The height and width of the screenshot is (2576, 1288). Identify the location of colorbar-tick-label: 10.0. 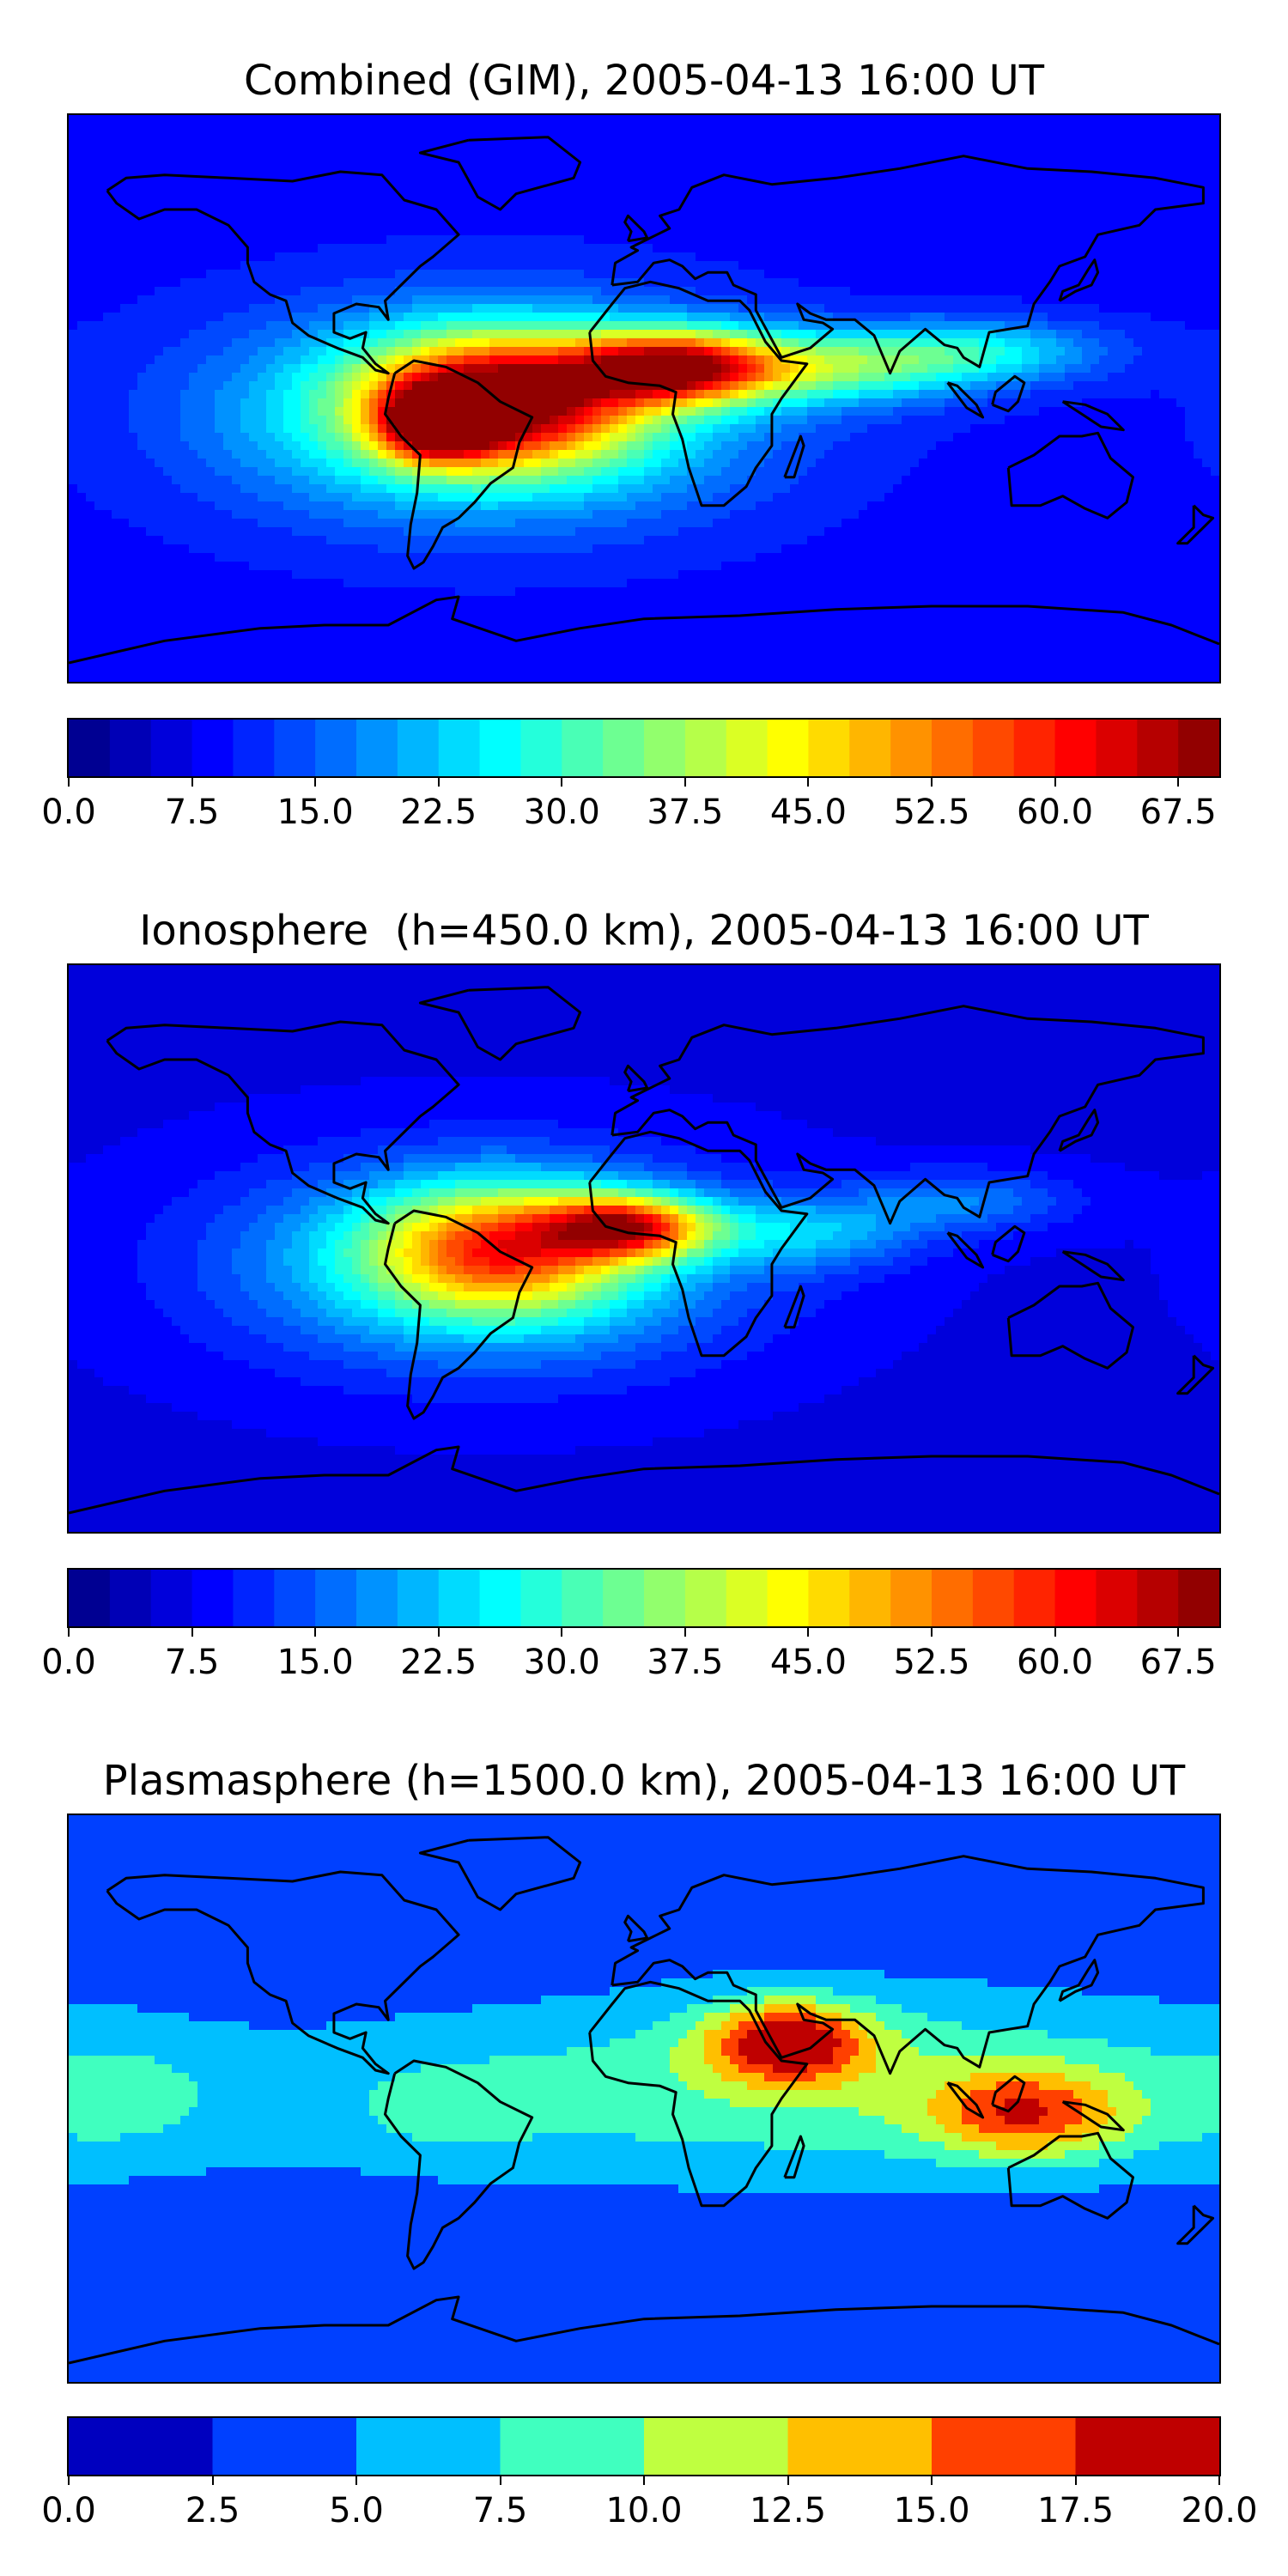
(643, 2511).